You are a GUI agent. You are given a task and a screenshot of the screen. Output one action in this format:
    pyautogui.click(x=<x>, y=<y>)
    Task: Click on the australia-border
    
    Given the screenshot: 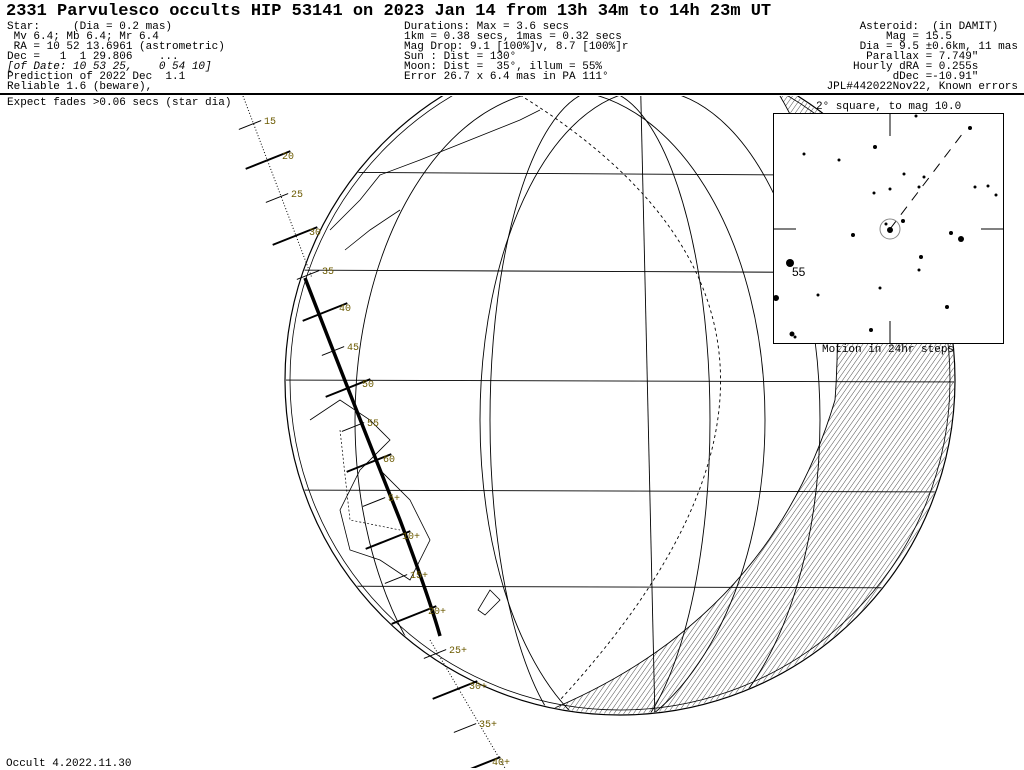 What is the action you would take?
    pyautogui.click(x=370, y=480)
    